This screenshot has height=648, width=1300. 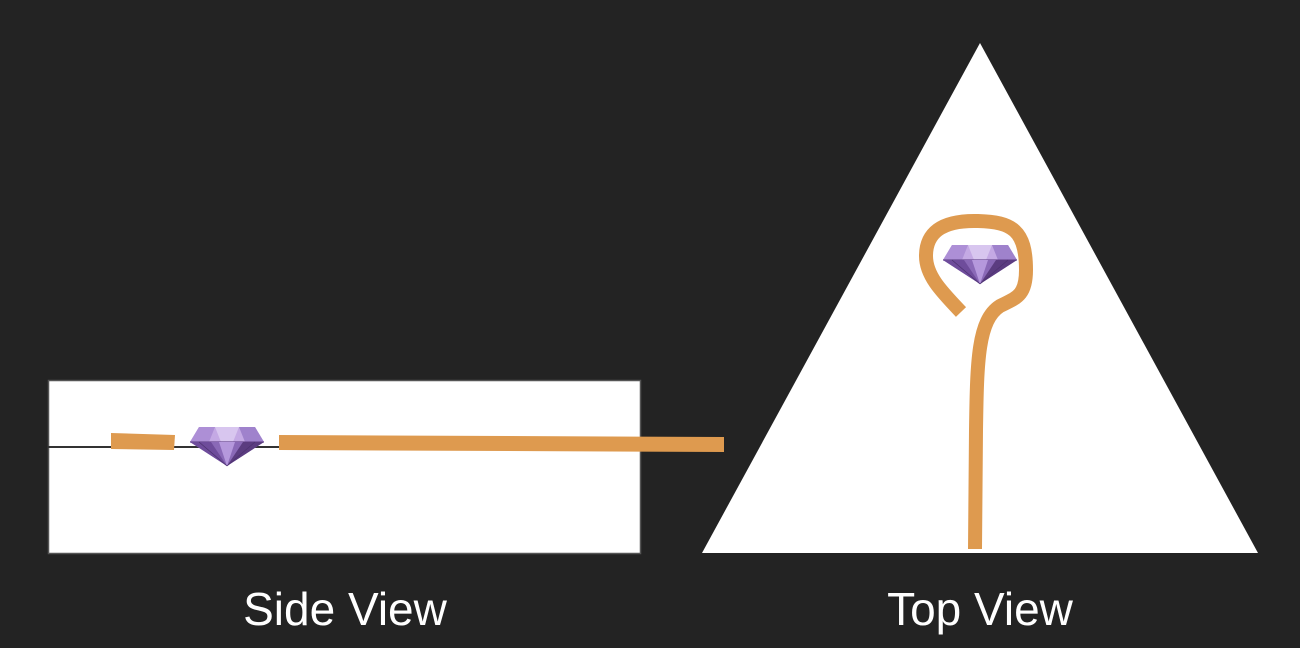 What do you see at coordinates (344, 467) in the screenshot?
I see `side-view-panel` at bounding box center [344, 467].